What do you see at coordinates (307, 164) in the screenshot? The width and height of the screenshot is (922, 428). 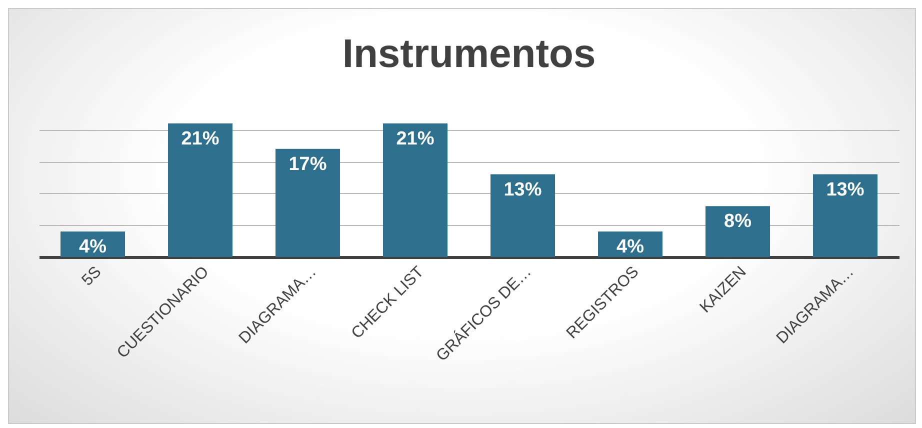 I see `data-label: 17%` at bounding box center [307, 164].